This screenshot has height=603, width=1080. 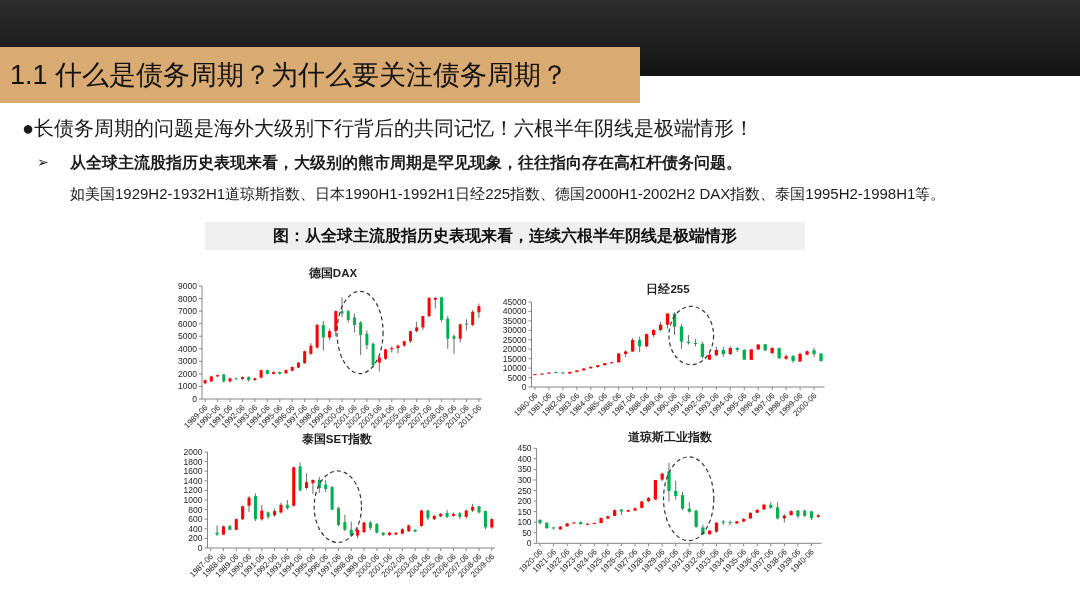 I want to click on y-tick-label: 1600, so click(x=193, y=471).